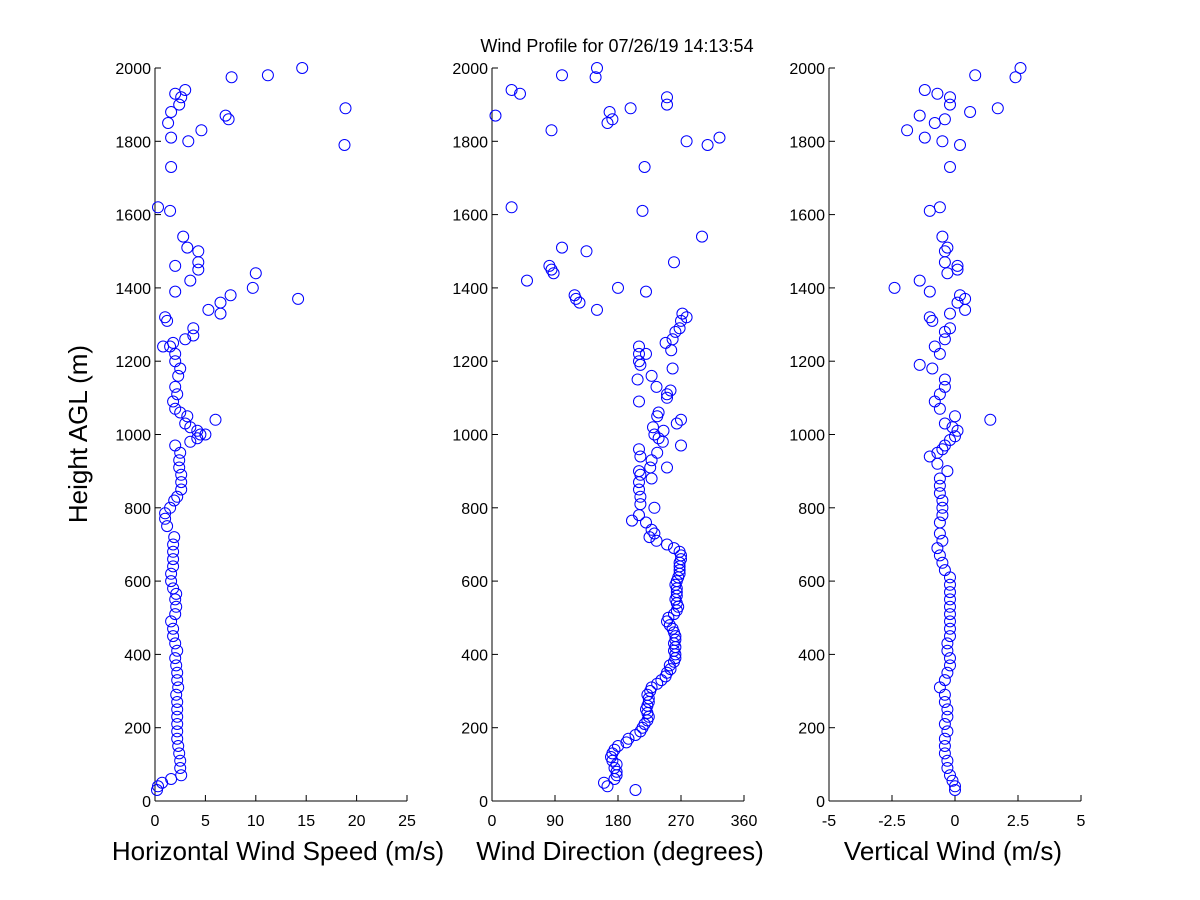 The width and height of the screenshot is (1200, 900). Describe the element at coordinates (492, 821) in the screenshot. I see `x-tick-label: 0` at that location.